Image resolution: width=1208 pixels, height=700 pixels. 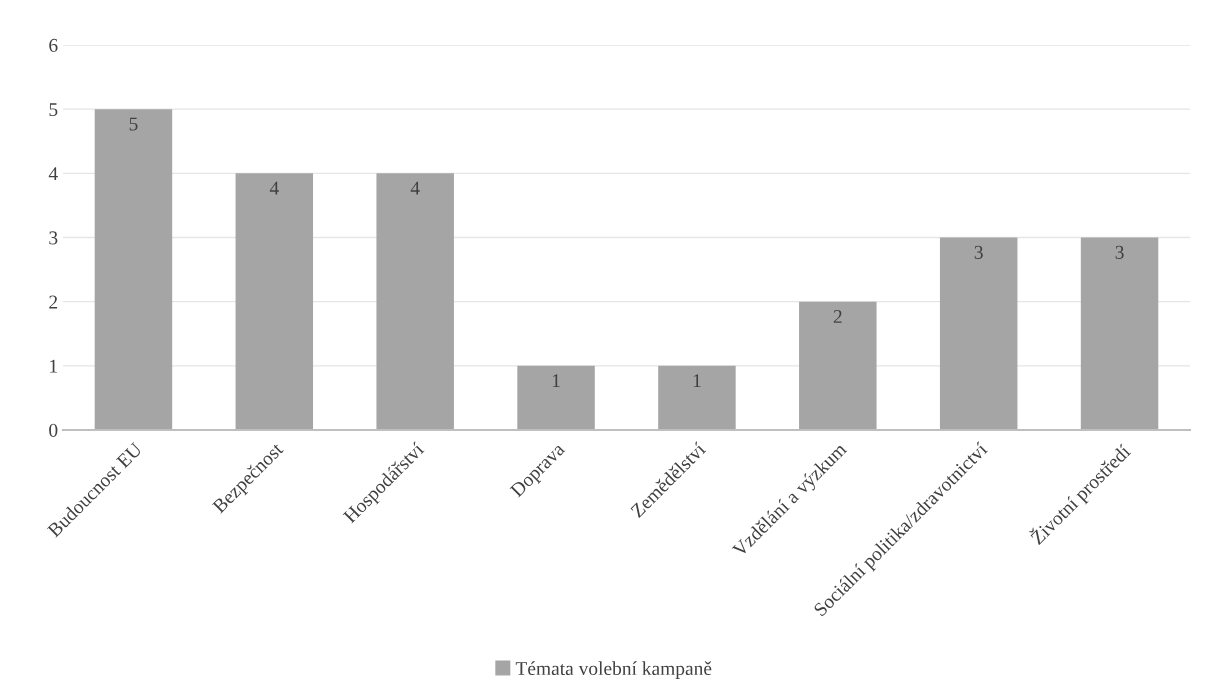 I want to click on y-tick-label: 4, so click(x=53, y=174).